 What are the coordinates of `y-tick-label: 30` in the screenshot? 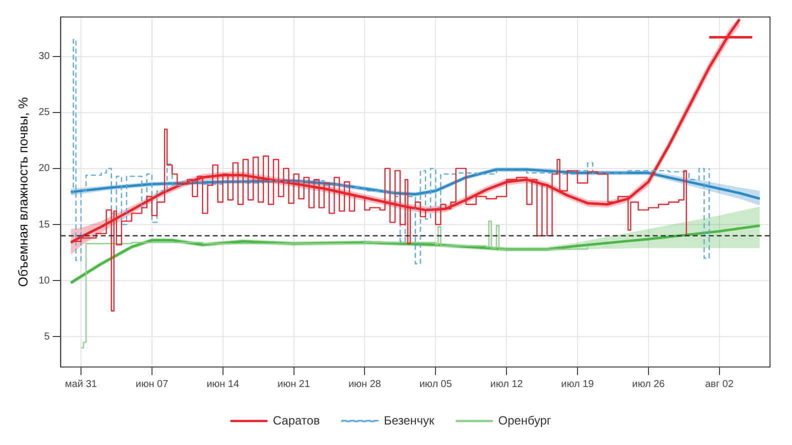 It's located at (44, 56).